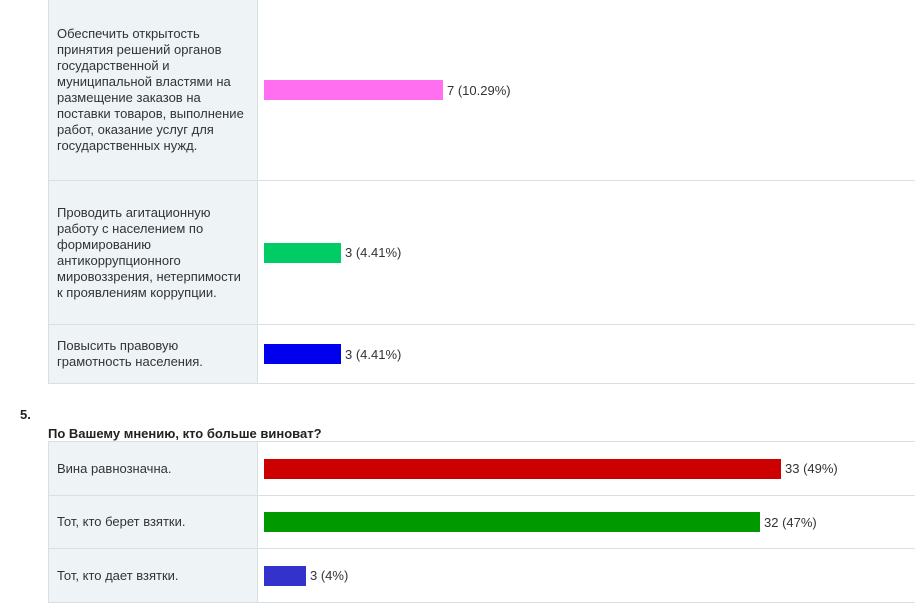  Describe the element at coordinates (153, 468) in the screenshot. I see `option-label: Вина равнозначна.` at that location.